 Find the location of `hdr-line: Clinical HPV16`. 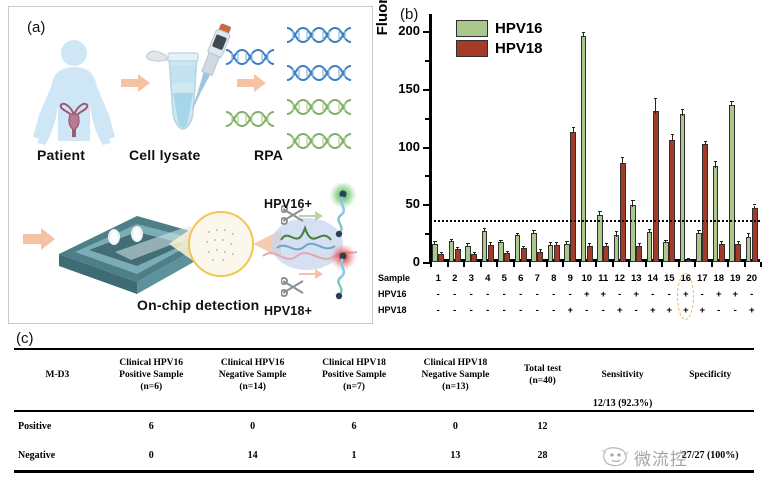

hdr-line: Clinical HPV16 is located at coordinates (151, 363).